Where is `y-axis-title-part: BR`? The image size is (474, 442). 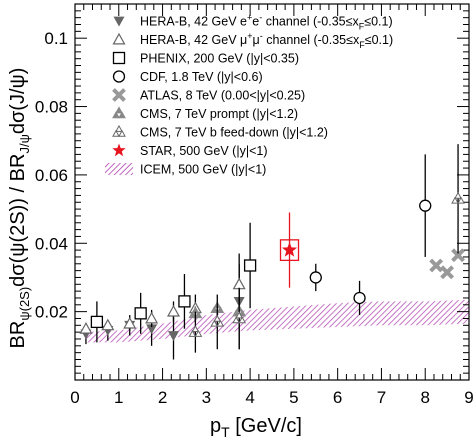 y-axis-title-part: BR is located at coordinates (18, 335).